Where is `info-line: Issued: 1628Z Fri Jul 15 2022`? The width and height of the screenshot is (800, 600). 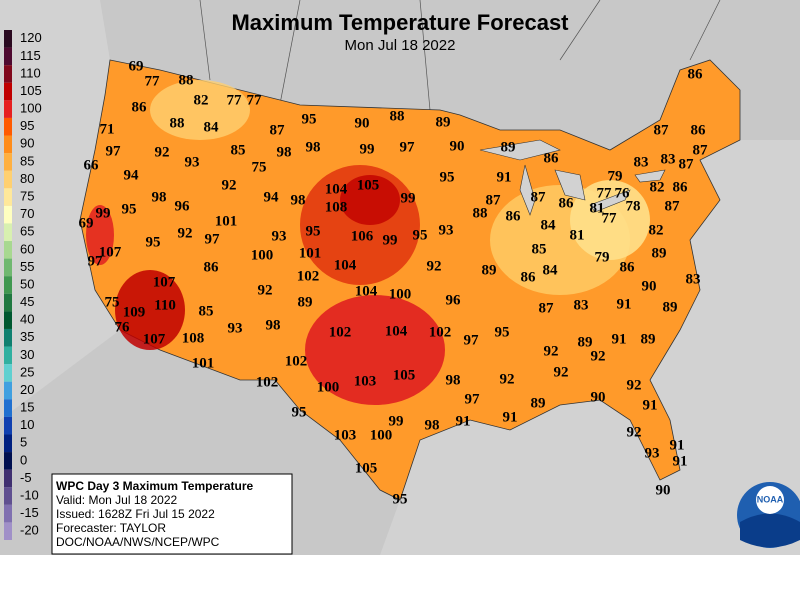 info-line: Issued: 1628Z Fri Jul 15 2022 is located at coordinates (135, 514).